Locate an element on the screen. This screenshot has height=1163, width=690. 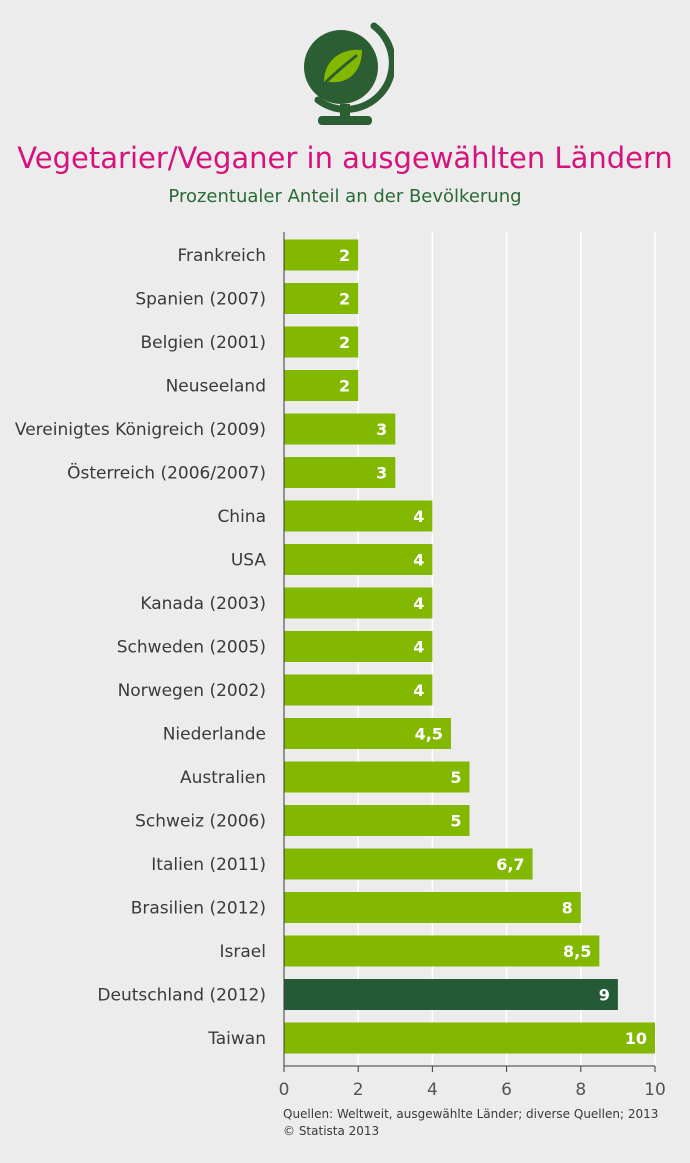
category-label: Italien (2011) is located at coordinates (208, 865).